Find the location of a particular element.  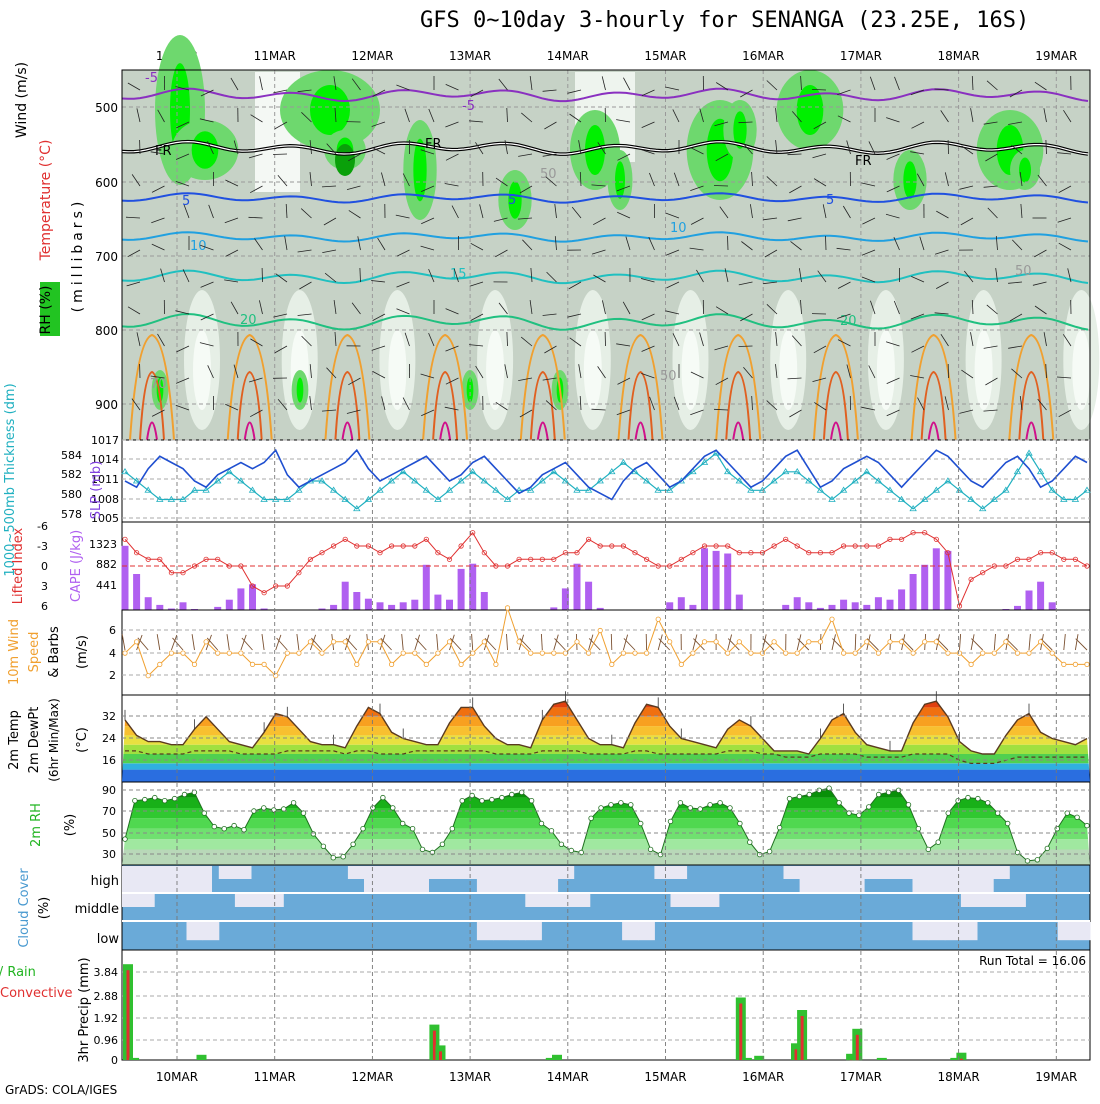

precip-ylabel: 3hr Precip (mm) is located at coordinates (84, 1009).